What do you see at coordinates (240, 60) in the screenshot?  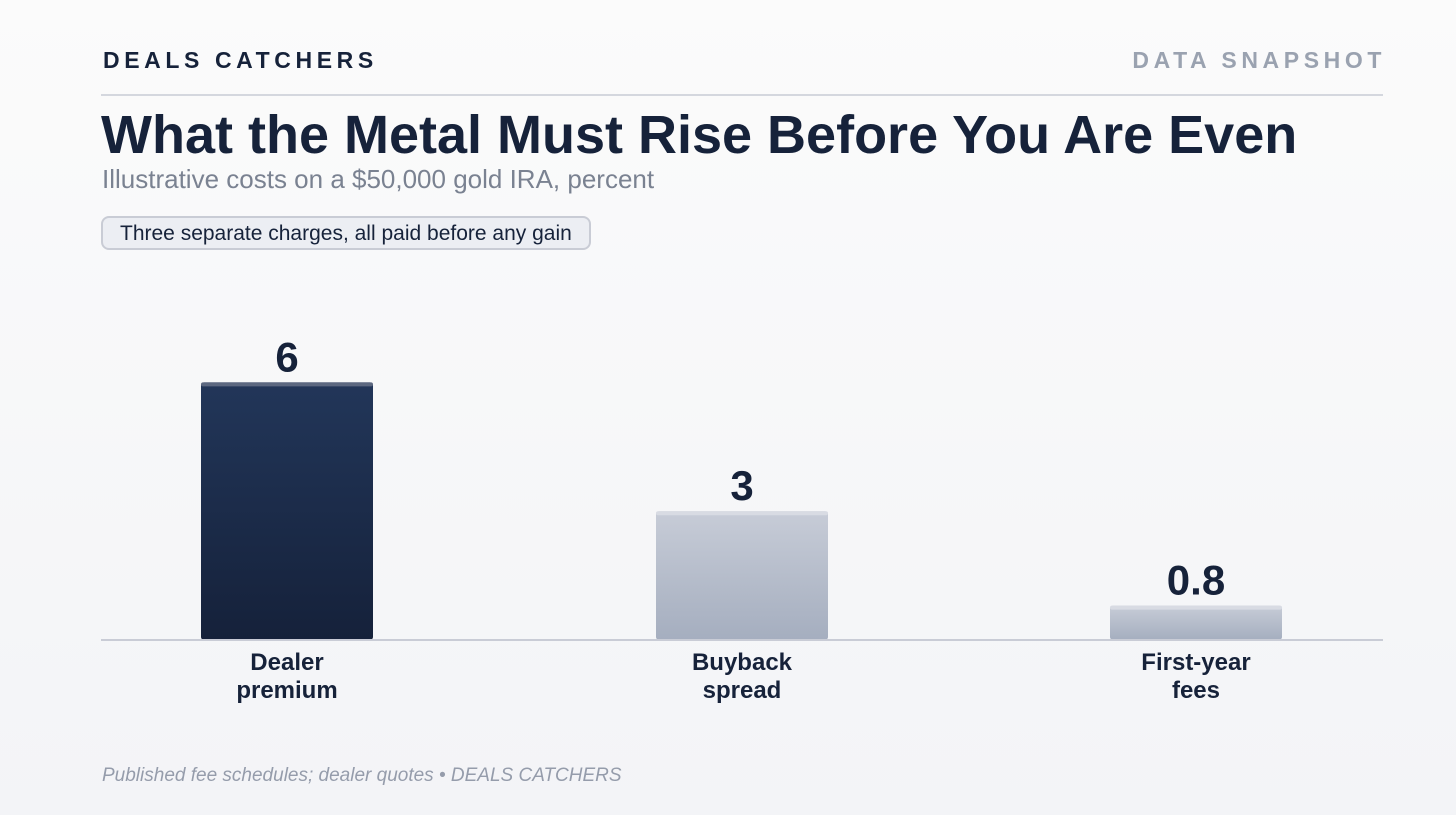 I see `brand-name: DEALS CATCHERS` at bounding box center [240, 60].